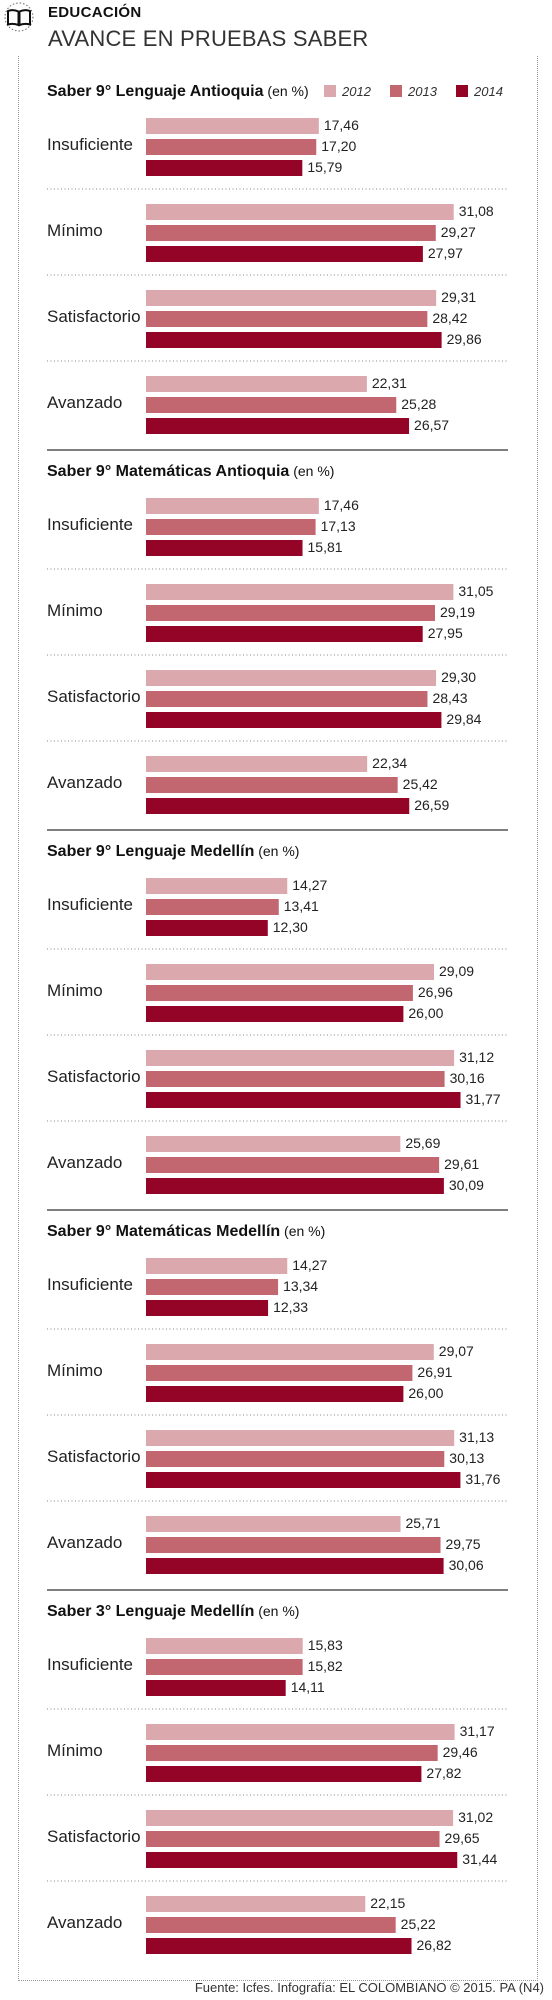 Image resolution: width=552 pixels, height=2000 pixels. I want to click on chart-title: Saber 3° Lenguaje Medellín (en %), so click(173, 1611).